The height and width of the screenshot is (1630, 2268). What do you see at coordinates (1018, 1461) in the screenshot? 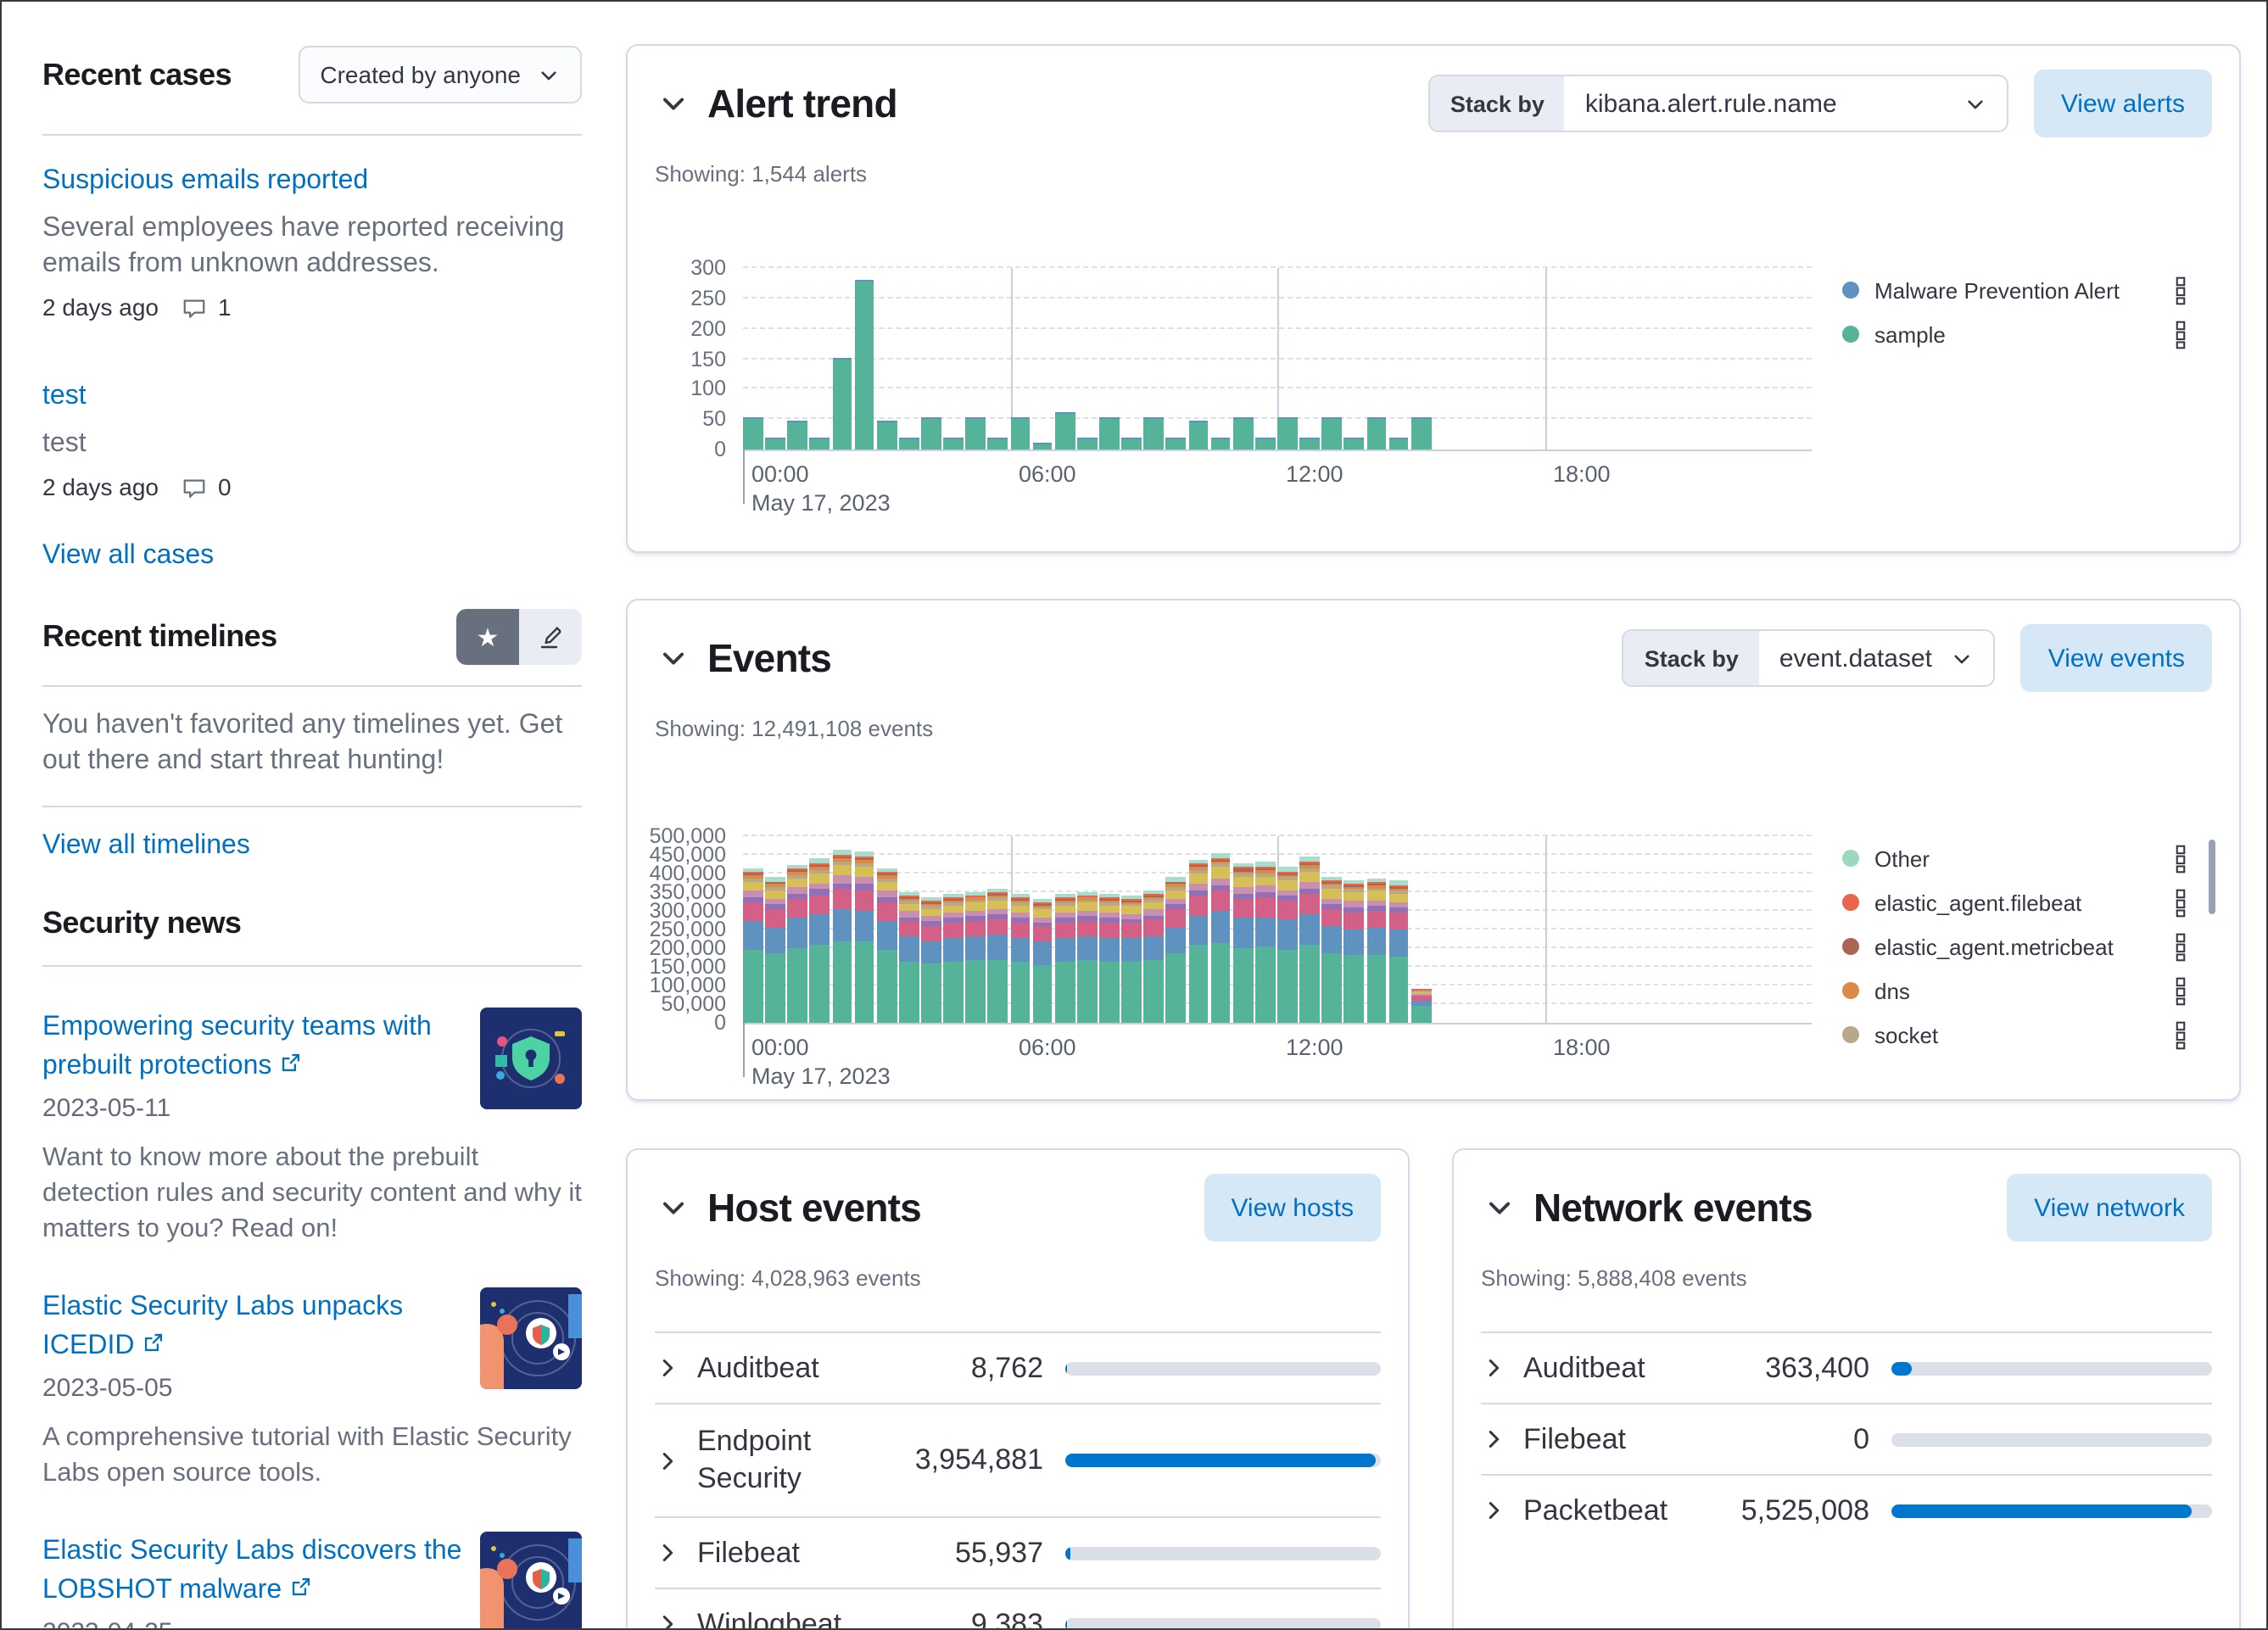
I see `host-row-endpoint-security: Endpoint Security 3,954,881` at bounding box center [1018, 1461].